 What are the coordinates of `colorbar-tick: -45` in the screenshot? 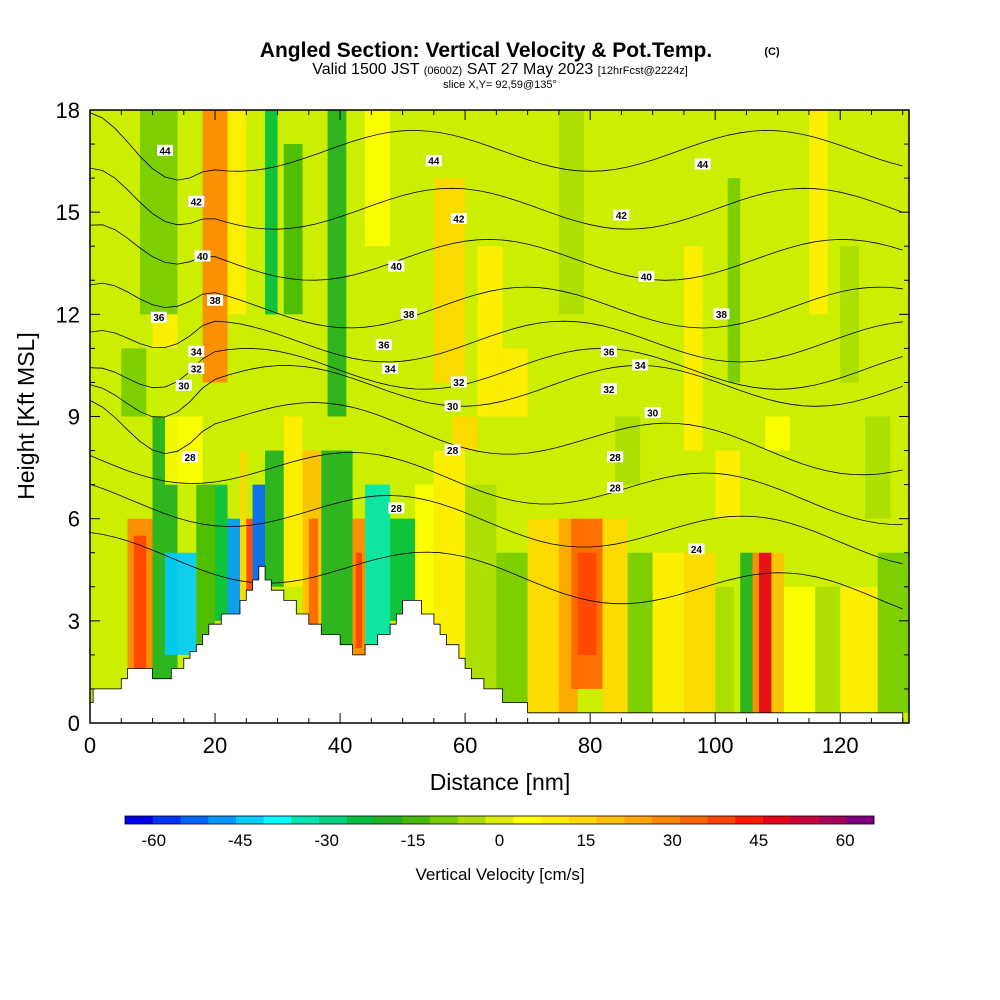 It's located at (240, 840).